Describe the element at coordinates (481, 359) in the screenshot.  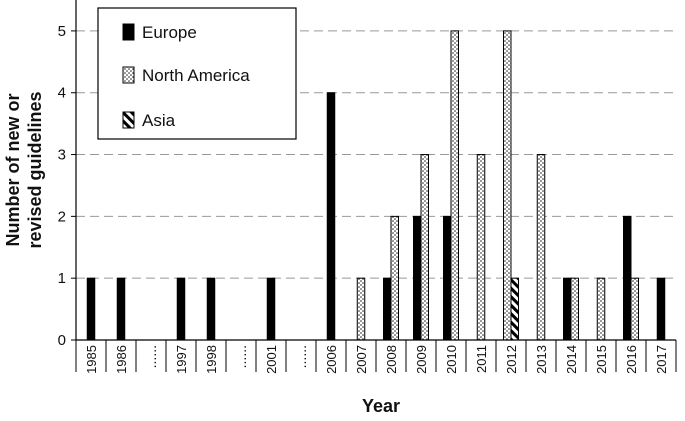
I see `x-tick-label: 2011` at that location.